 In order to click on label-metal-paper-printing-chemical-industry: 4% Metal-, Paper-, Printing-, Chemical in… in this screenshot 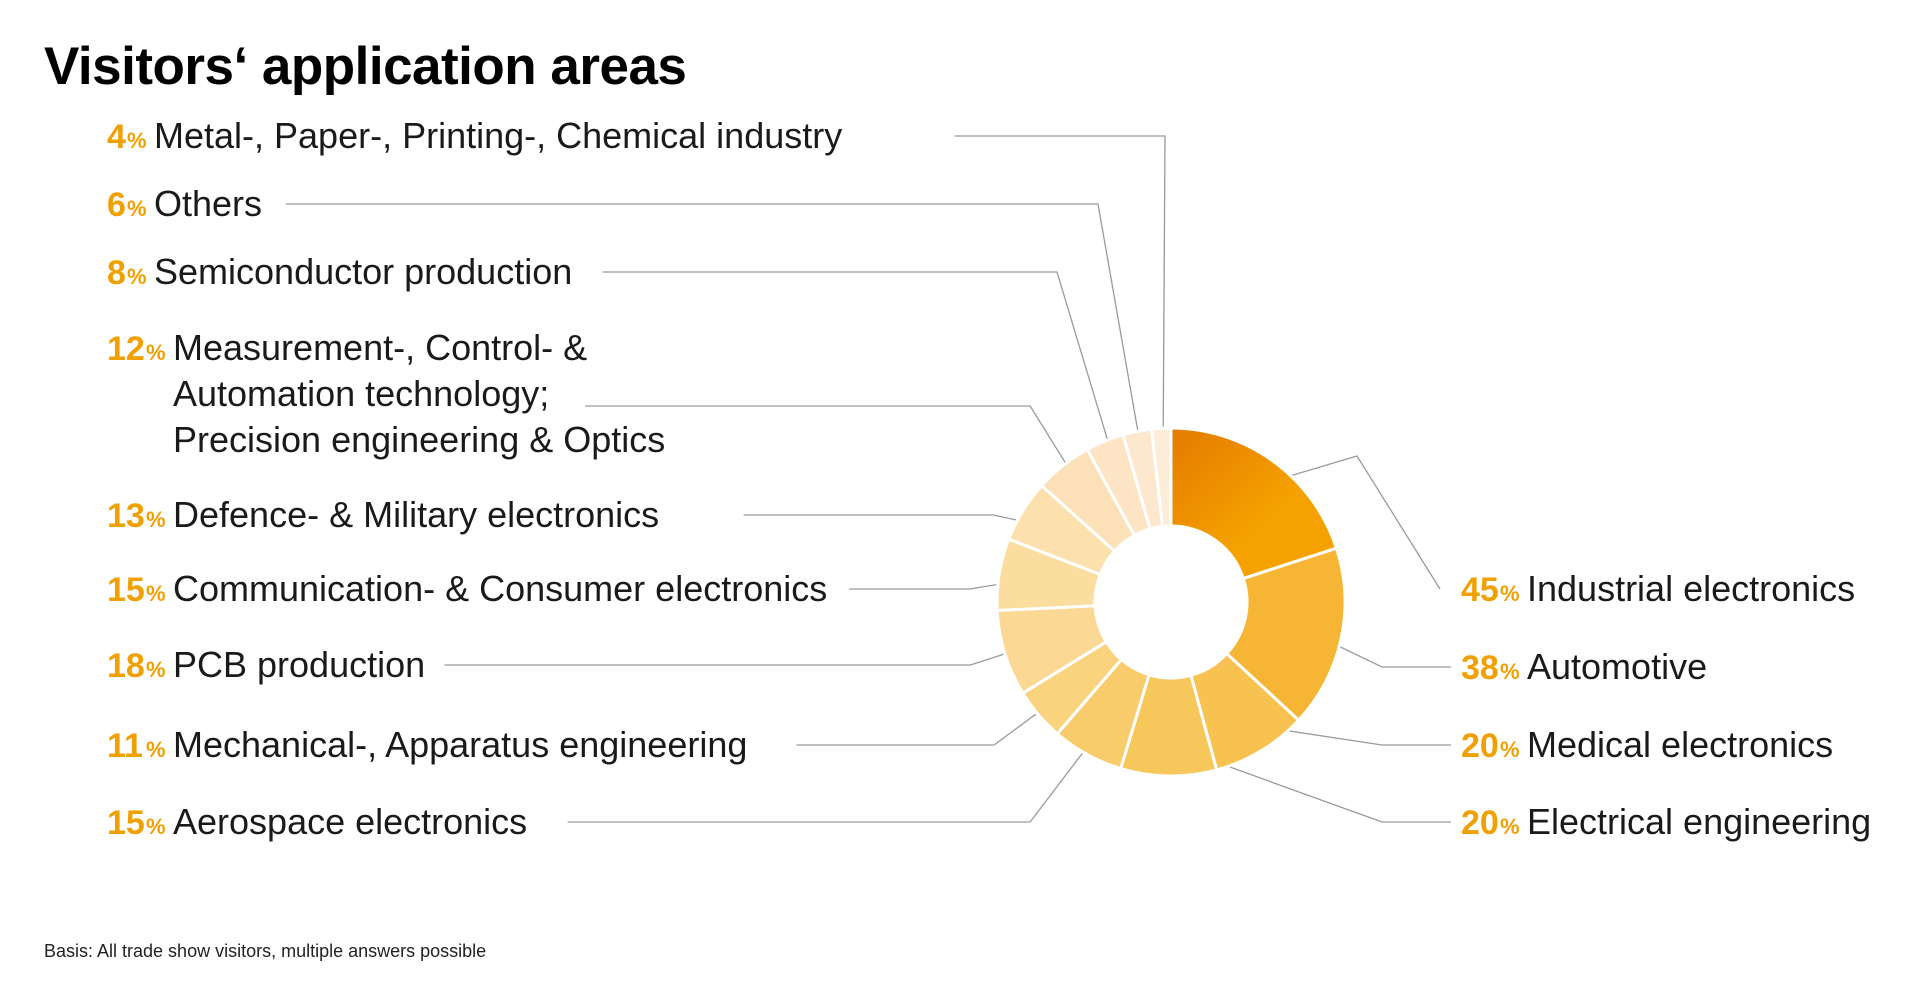, I will do `click(474, 135)`.